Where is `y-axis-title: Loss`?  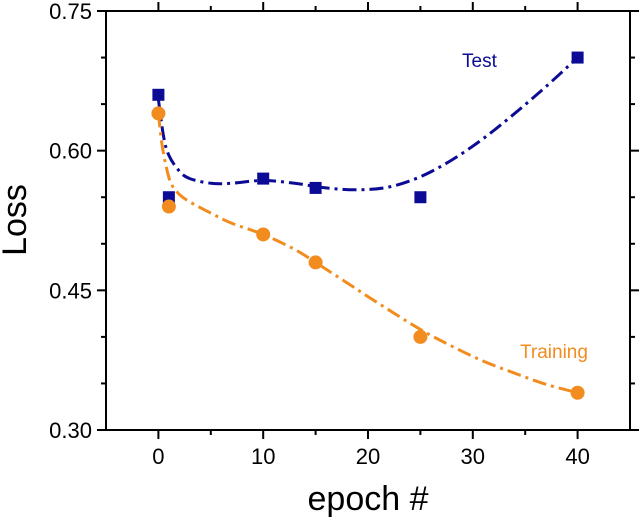
y-axis-title: Loss is located at coordinates (17, 220).